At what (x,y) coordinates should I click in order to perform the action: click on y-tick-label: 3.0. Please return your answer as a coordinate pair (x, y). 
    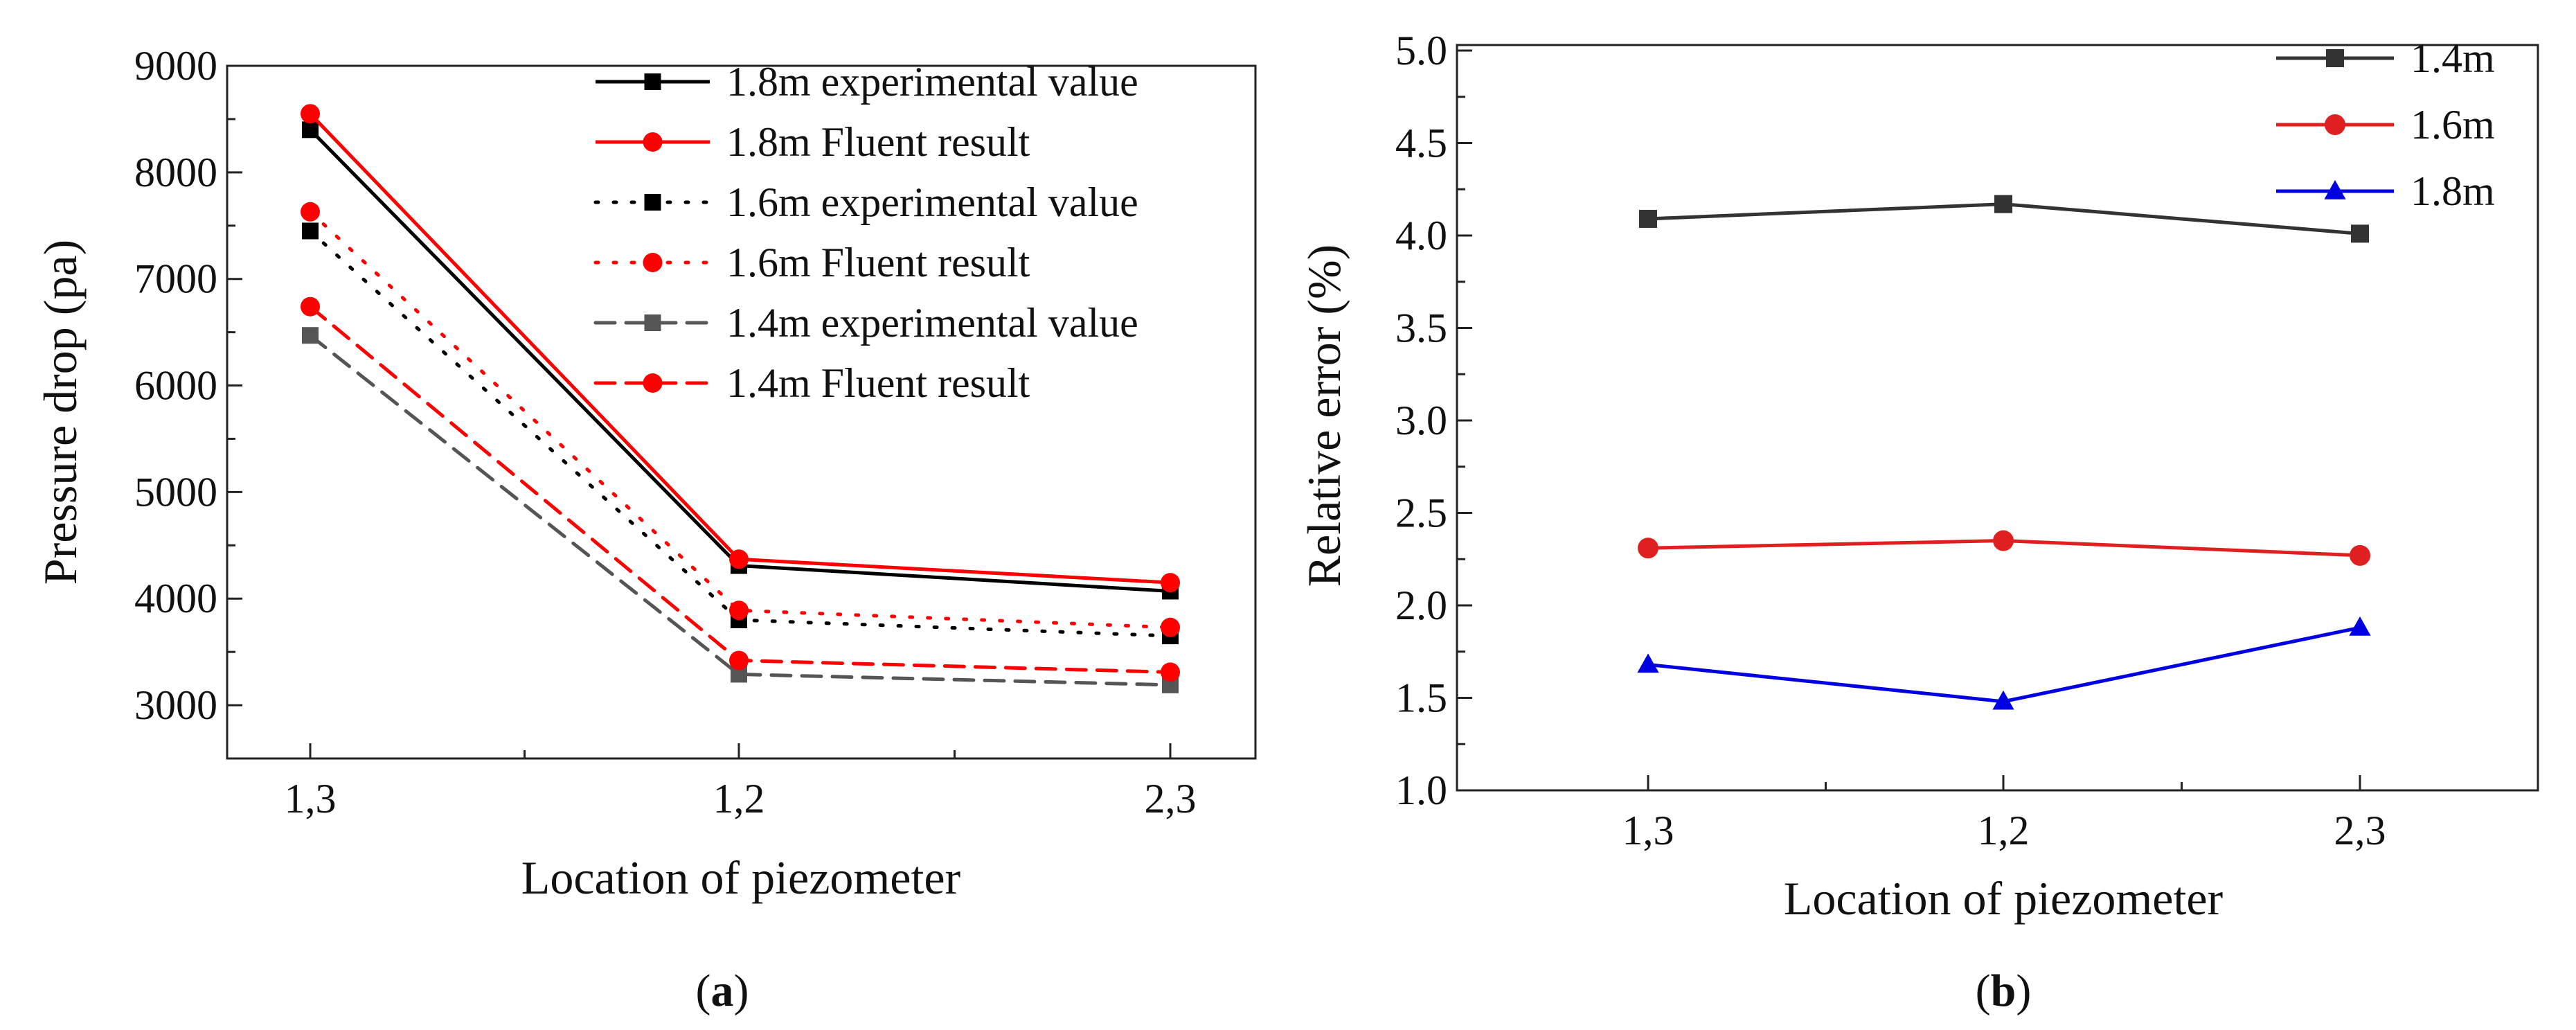
    Looking at the image, I should click on (1421, 420).